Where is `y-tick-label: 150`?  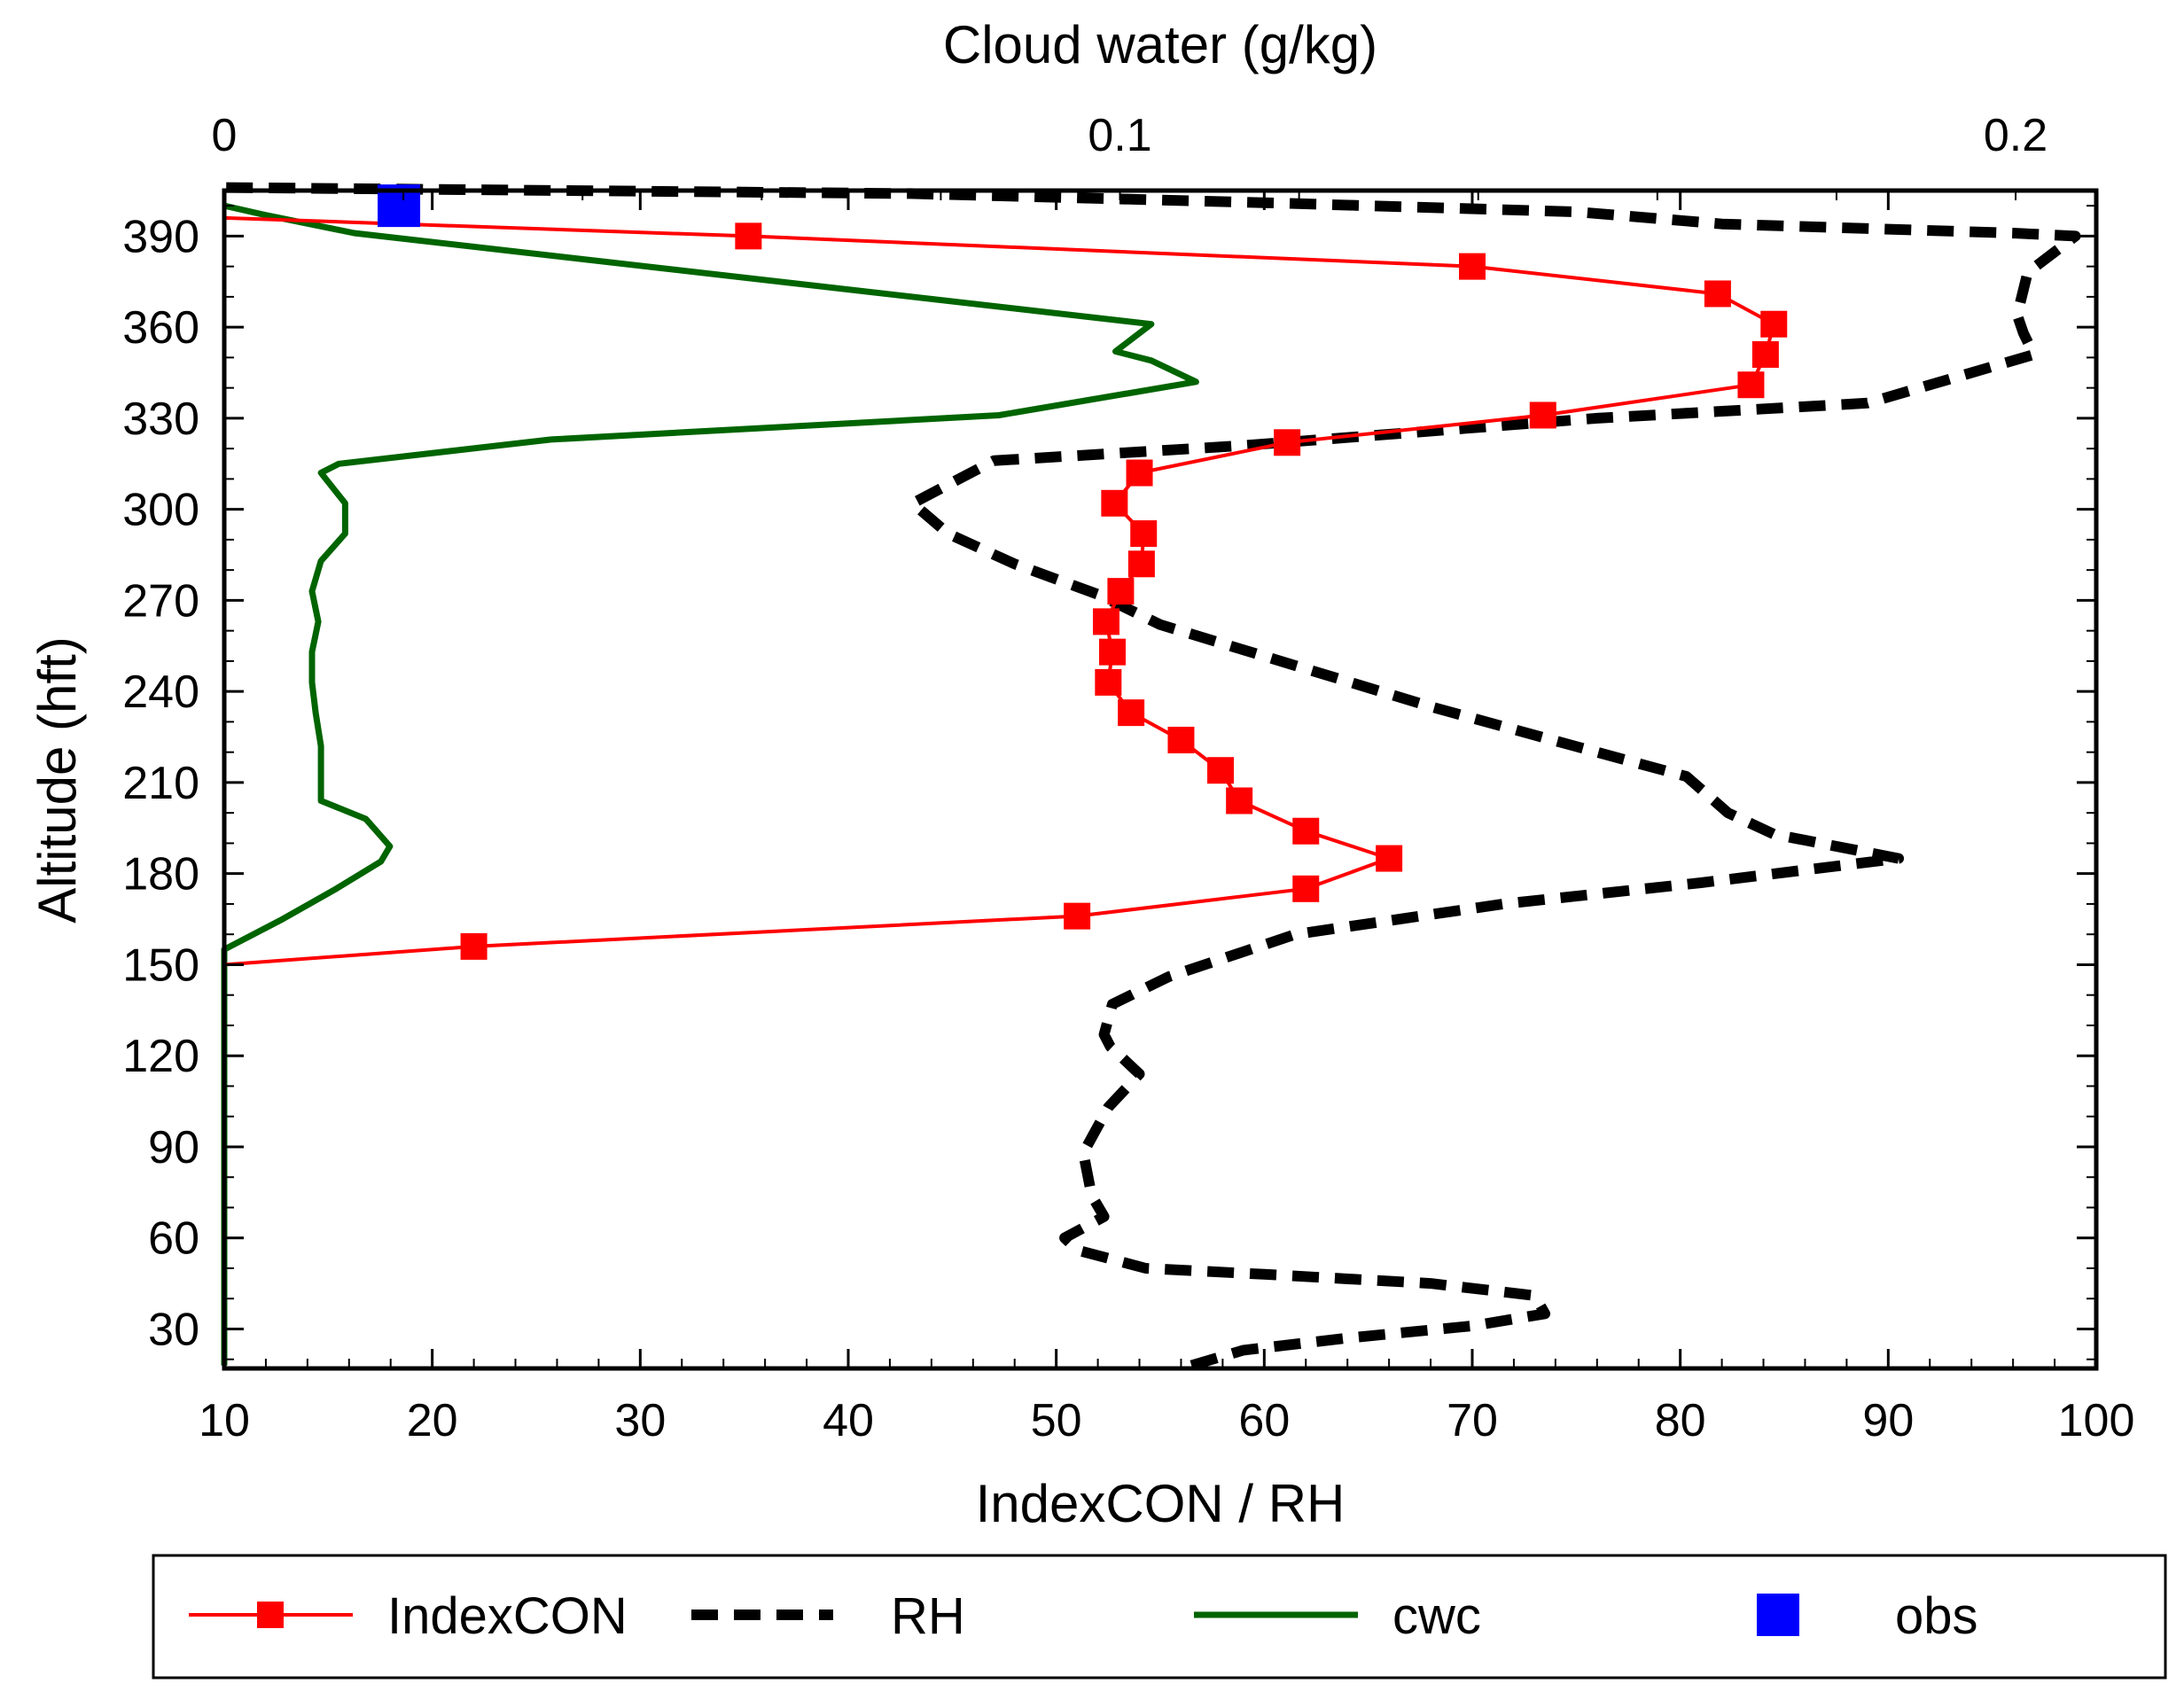 y-tick-label: 150 is located at coordinates (160, 965).